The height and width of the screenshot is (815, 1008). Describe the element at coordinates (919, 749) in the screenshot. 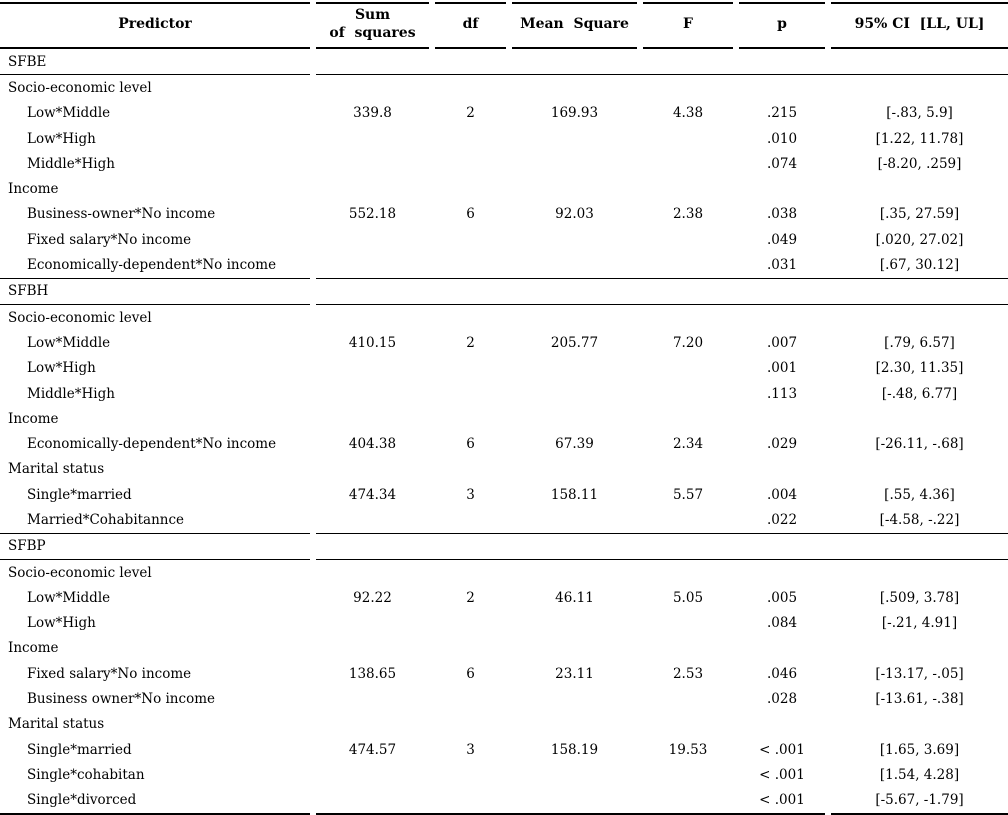

I see `ci-cell: [1.65, 3.69]` at that location.